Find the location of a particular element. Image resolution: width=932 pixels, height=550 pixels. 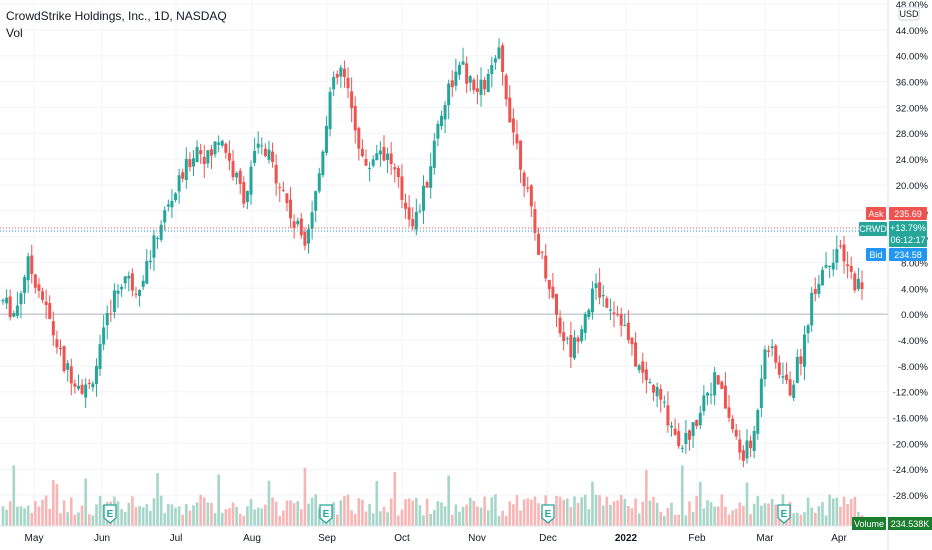

price-tick-label: -16.00% is located at coordinates (911, 419).